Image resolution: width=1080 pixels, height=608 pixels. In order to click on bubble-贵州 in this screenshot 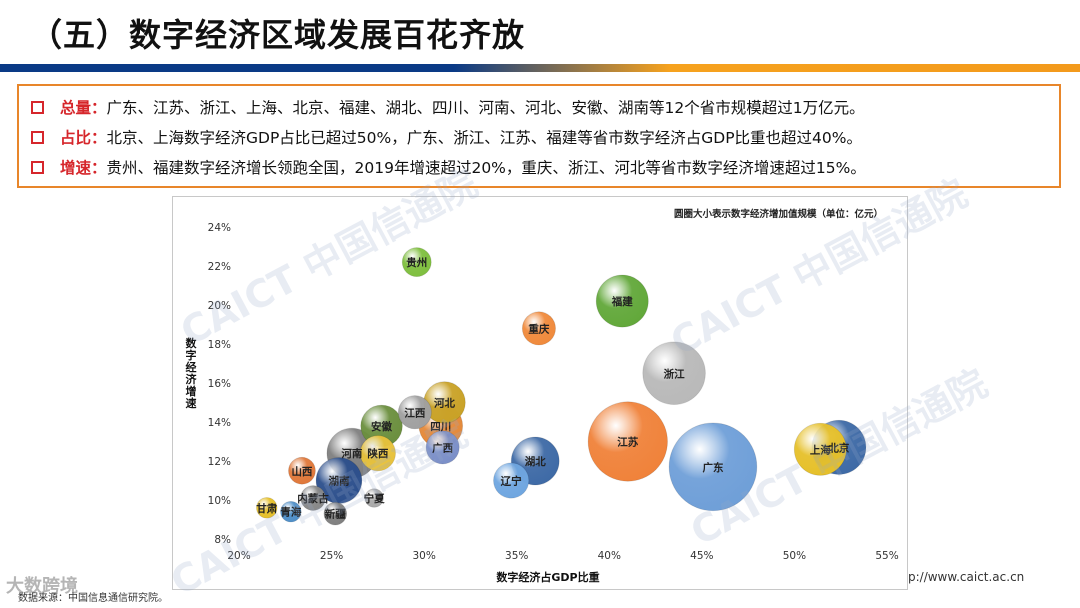, I will do `click(416, 262)`.